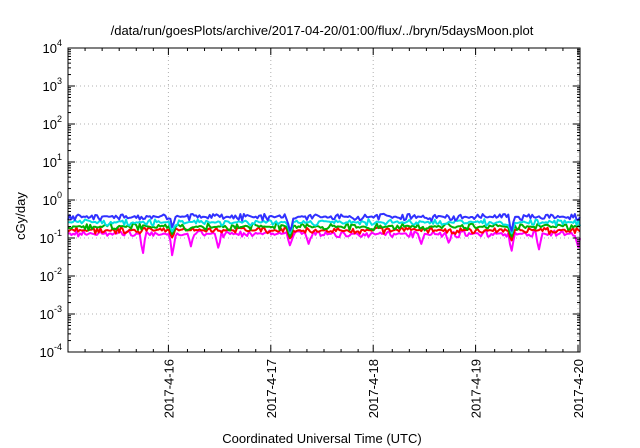 The height and width of the screenshot is (448, 640). Describe the element at coordinates (51, 313) in the screenshot. I see `y-tick-label: 10⁻³` at that location.